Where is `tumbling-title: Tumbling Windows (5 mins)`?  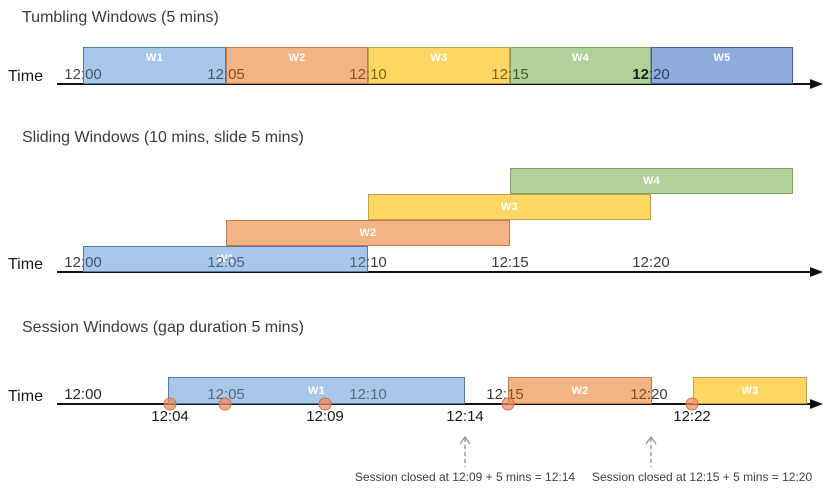
tumbling-title: Tumbling Windows (5 mins) is located at coordinates (120, 17).